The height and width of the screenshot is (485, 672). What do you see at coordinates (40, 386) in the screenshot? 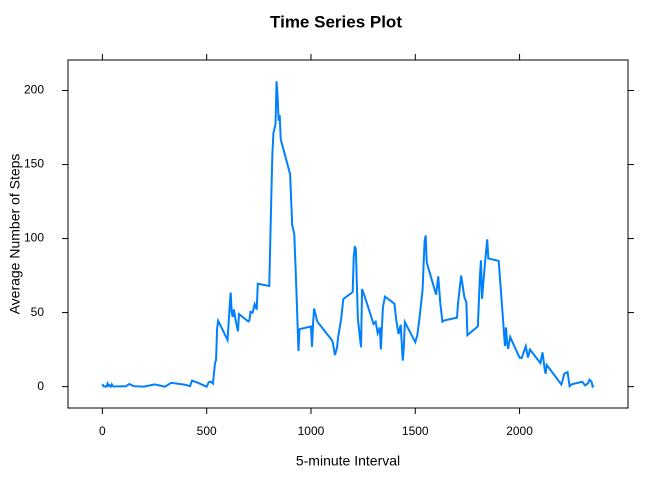
I see `y-tick-label: 0` at bounding box center [40, 386].